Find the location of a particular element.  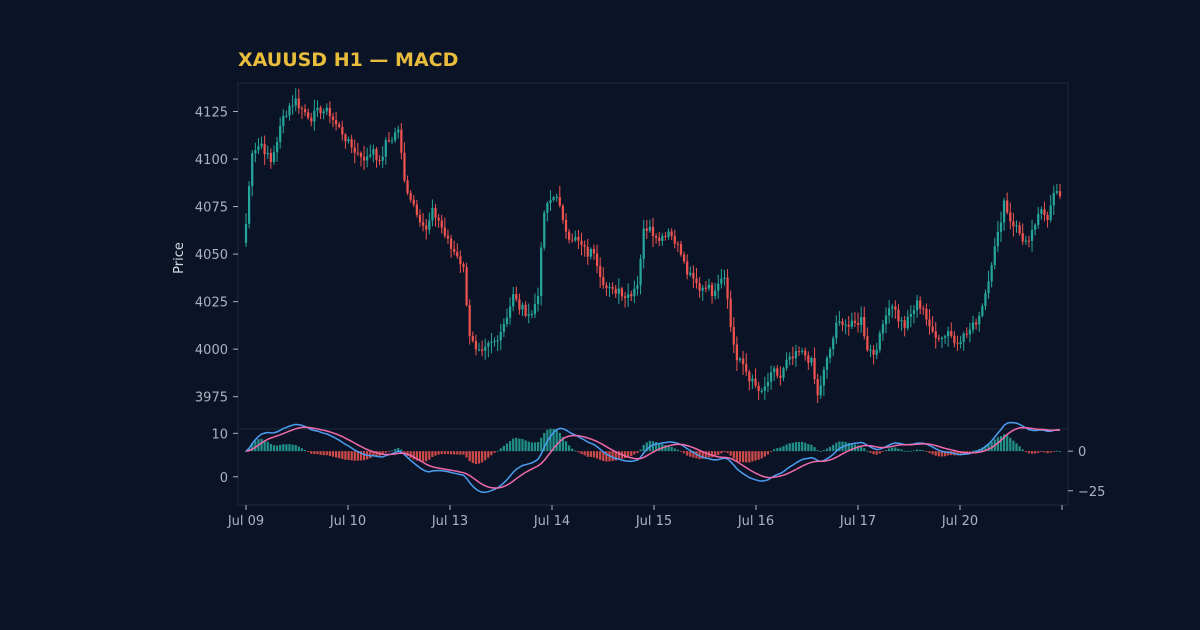

time-tick-label: Jul 16 is located at coordinates (755, 521).